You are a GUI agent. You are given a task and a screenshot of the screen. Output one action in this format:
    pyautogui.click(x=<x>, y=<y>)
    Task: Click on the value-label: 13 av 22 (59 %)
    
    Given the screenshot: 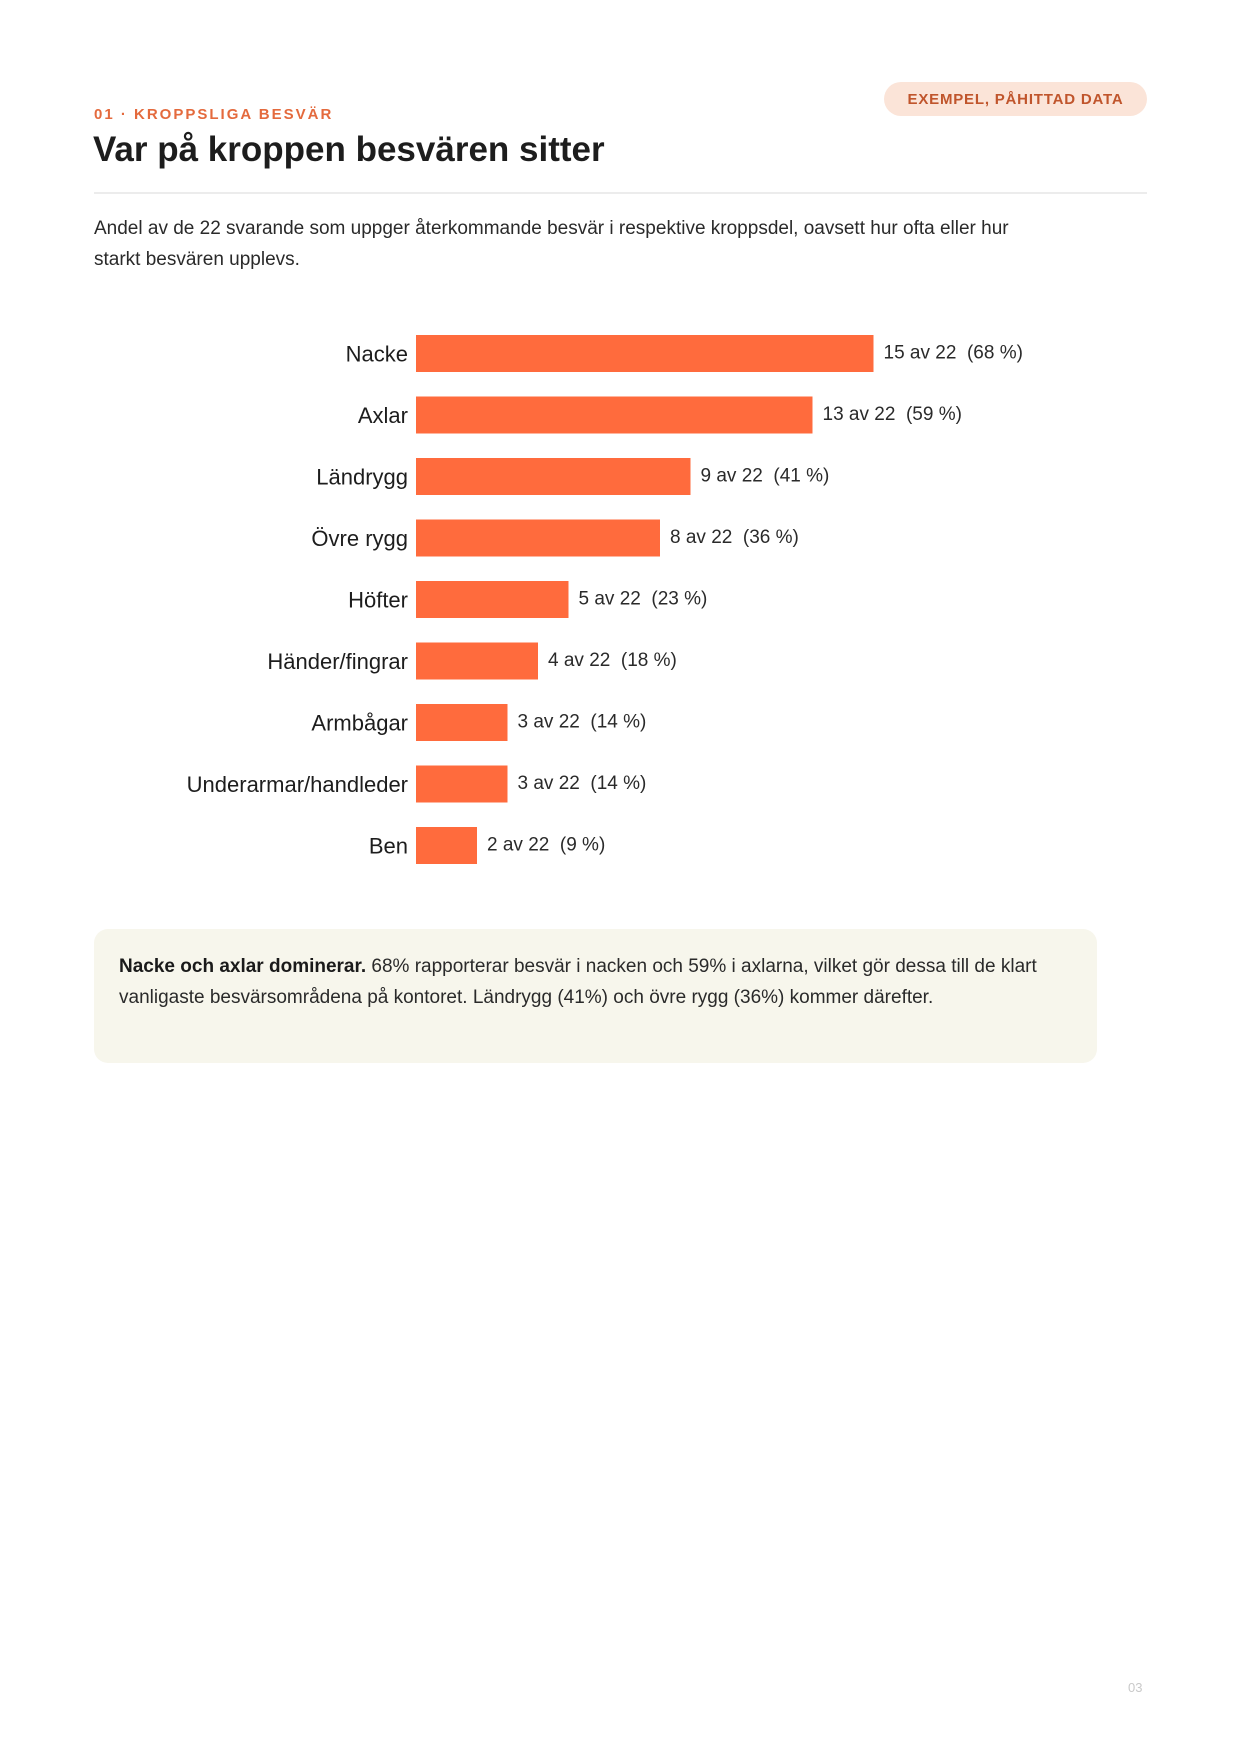 What is the action you would take?
    pyautogui.click(x=892, y=414)
    